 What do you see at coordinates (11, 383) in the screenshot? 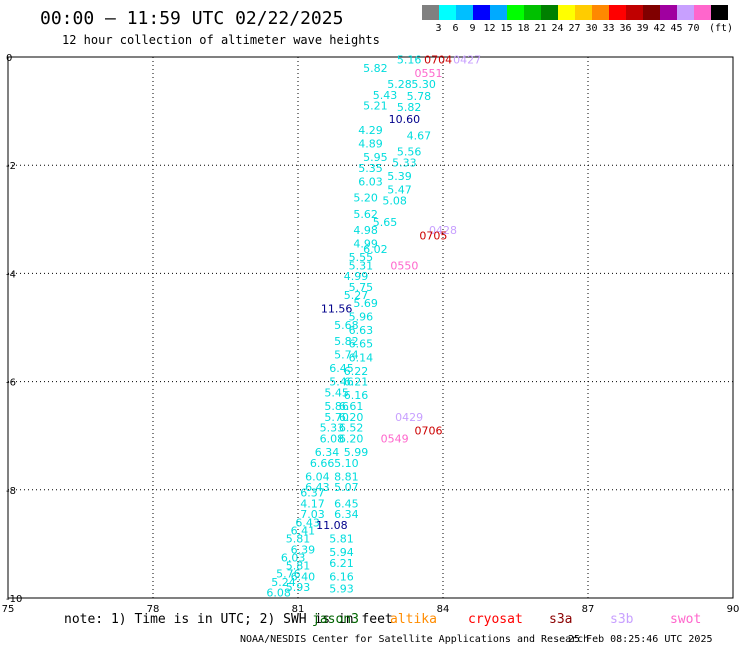
I see `y-tick-label: -6` at bounding box center [11, 383].